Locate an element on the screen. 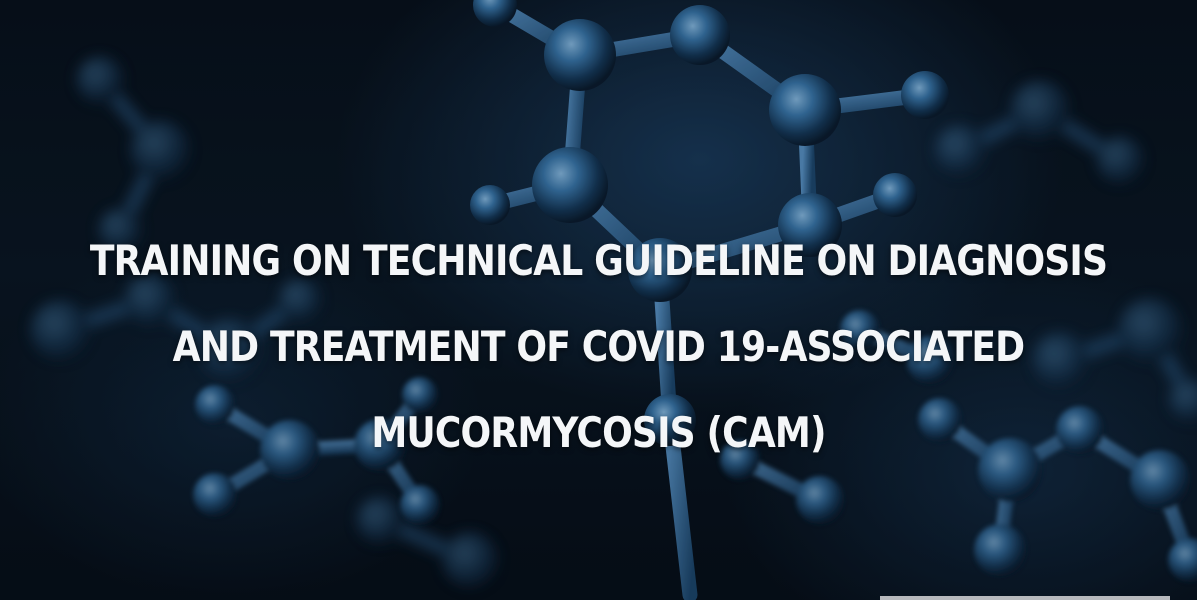  title-line-2: AND TREATMENT OF COVID 19-ASSOCIATED is located at coordinates (598, 346).